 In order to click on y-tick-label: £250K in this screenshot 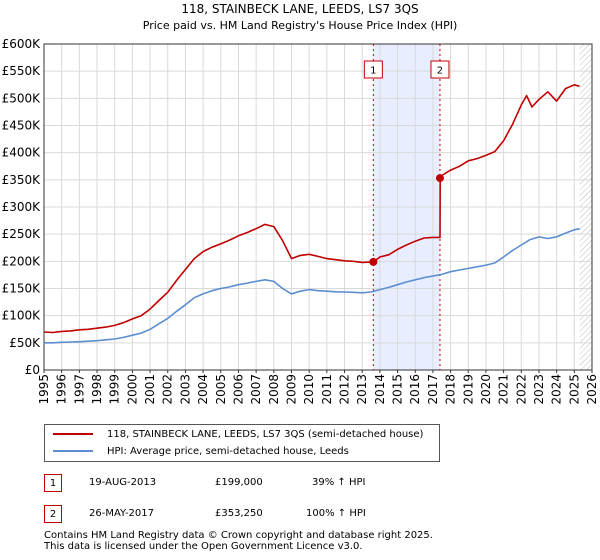, I will do `click(22, 234)`.